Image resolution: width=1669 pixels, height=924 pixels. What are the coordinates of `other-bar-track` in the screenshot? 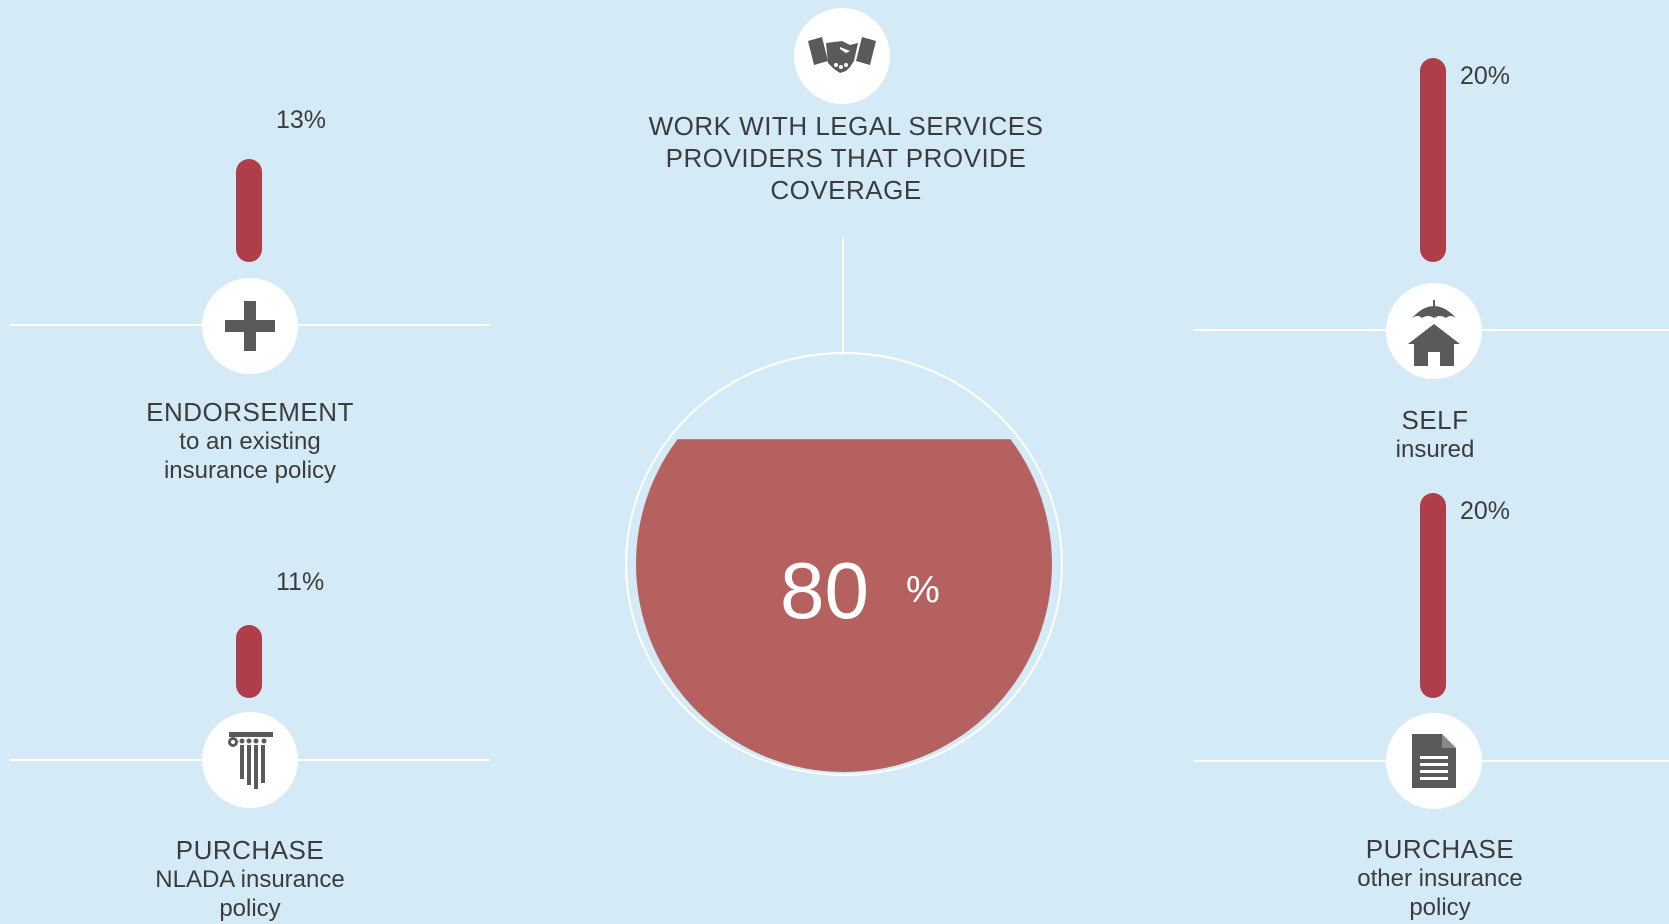 It's located at (1433, 595).